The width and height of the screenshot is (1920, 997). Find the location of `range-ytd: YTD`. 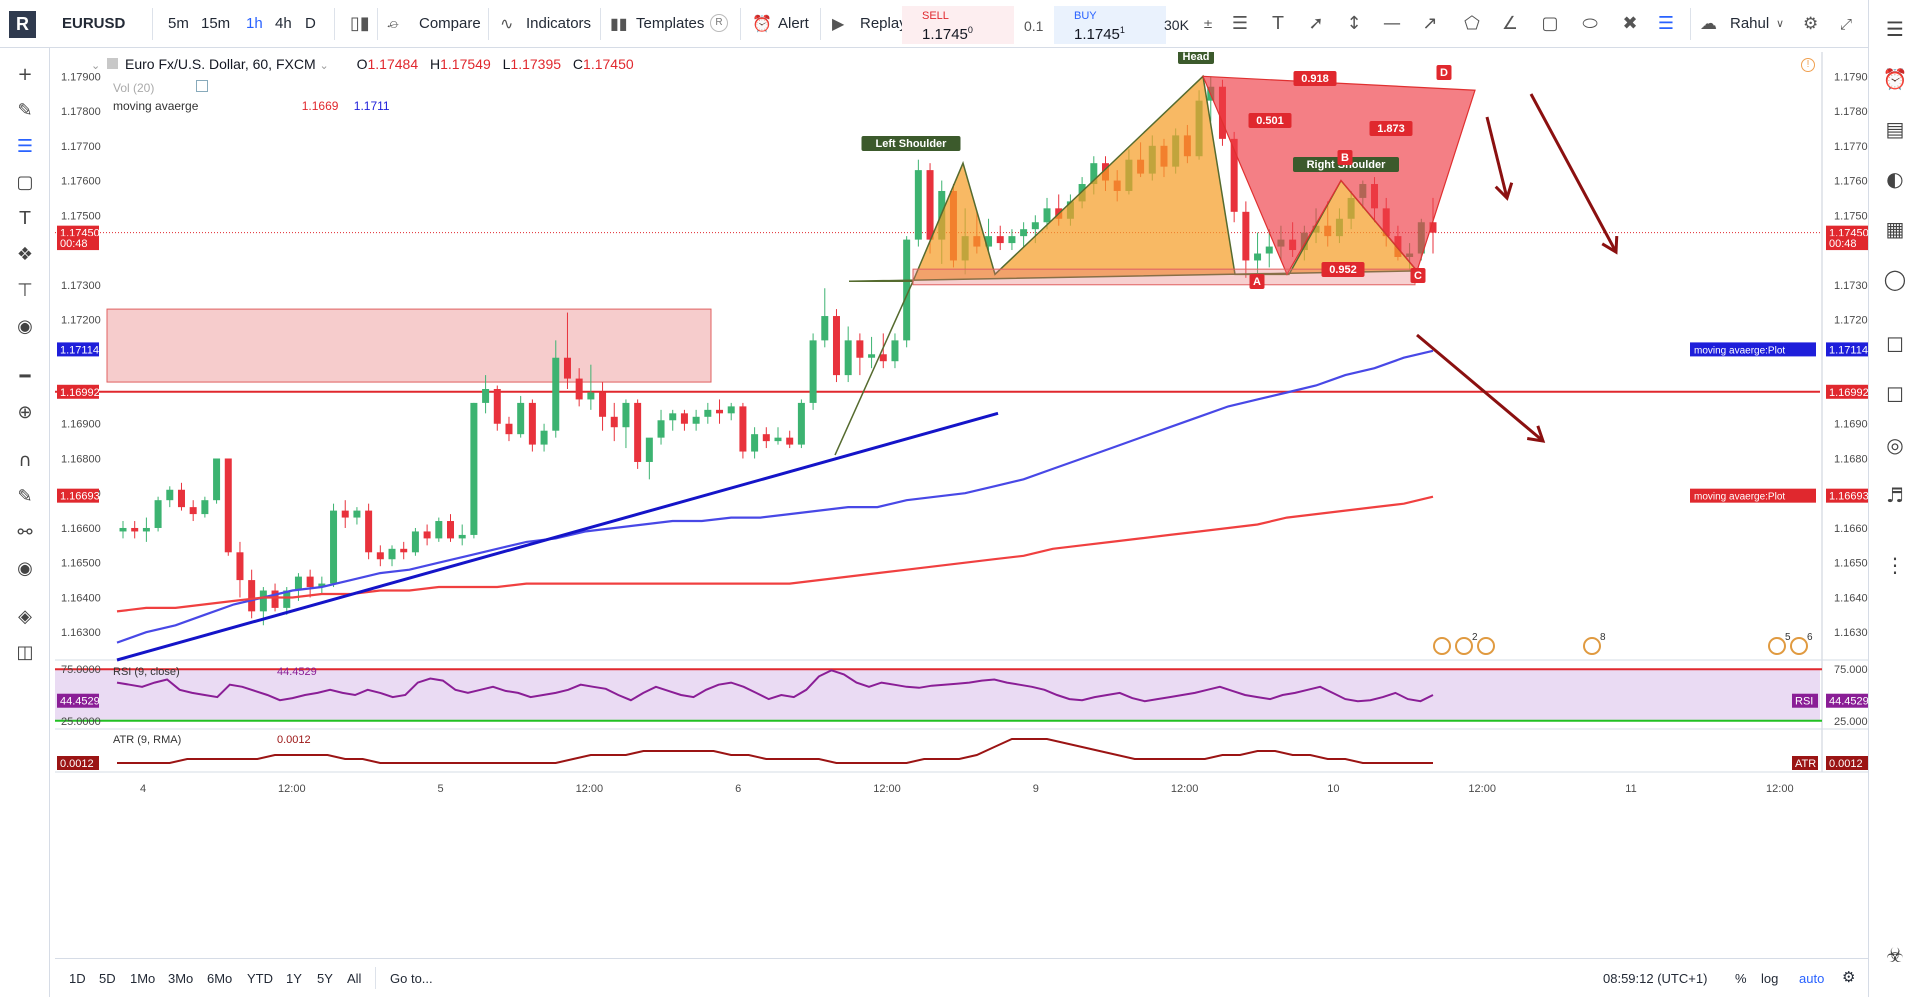

range-ytd: YTD is located at coordinates (260, 978).